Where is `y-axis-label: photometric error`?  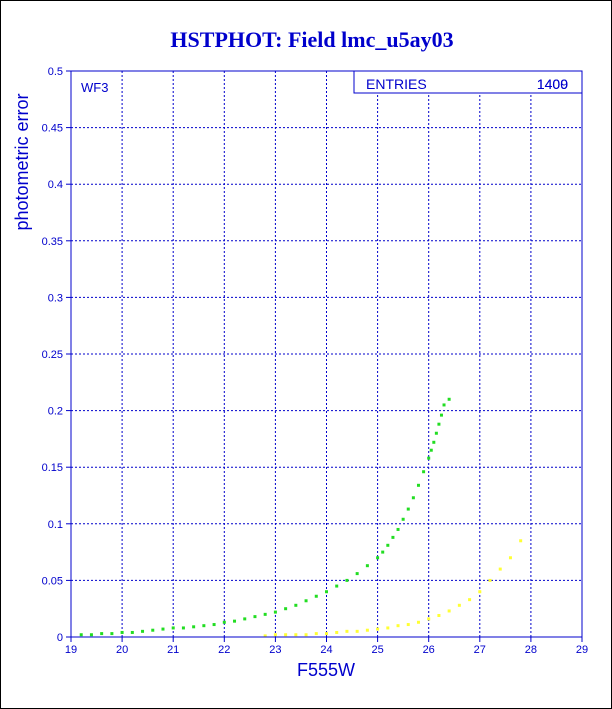
y-axis-label: photometric error is located at coordinates (22, 161).